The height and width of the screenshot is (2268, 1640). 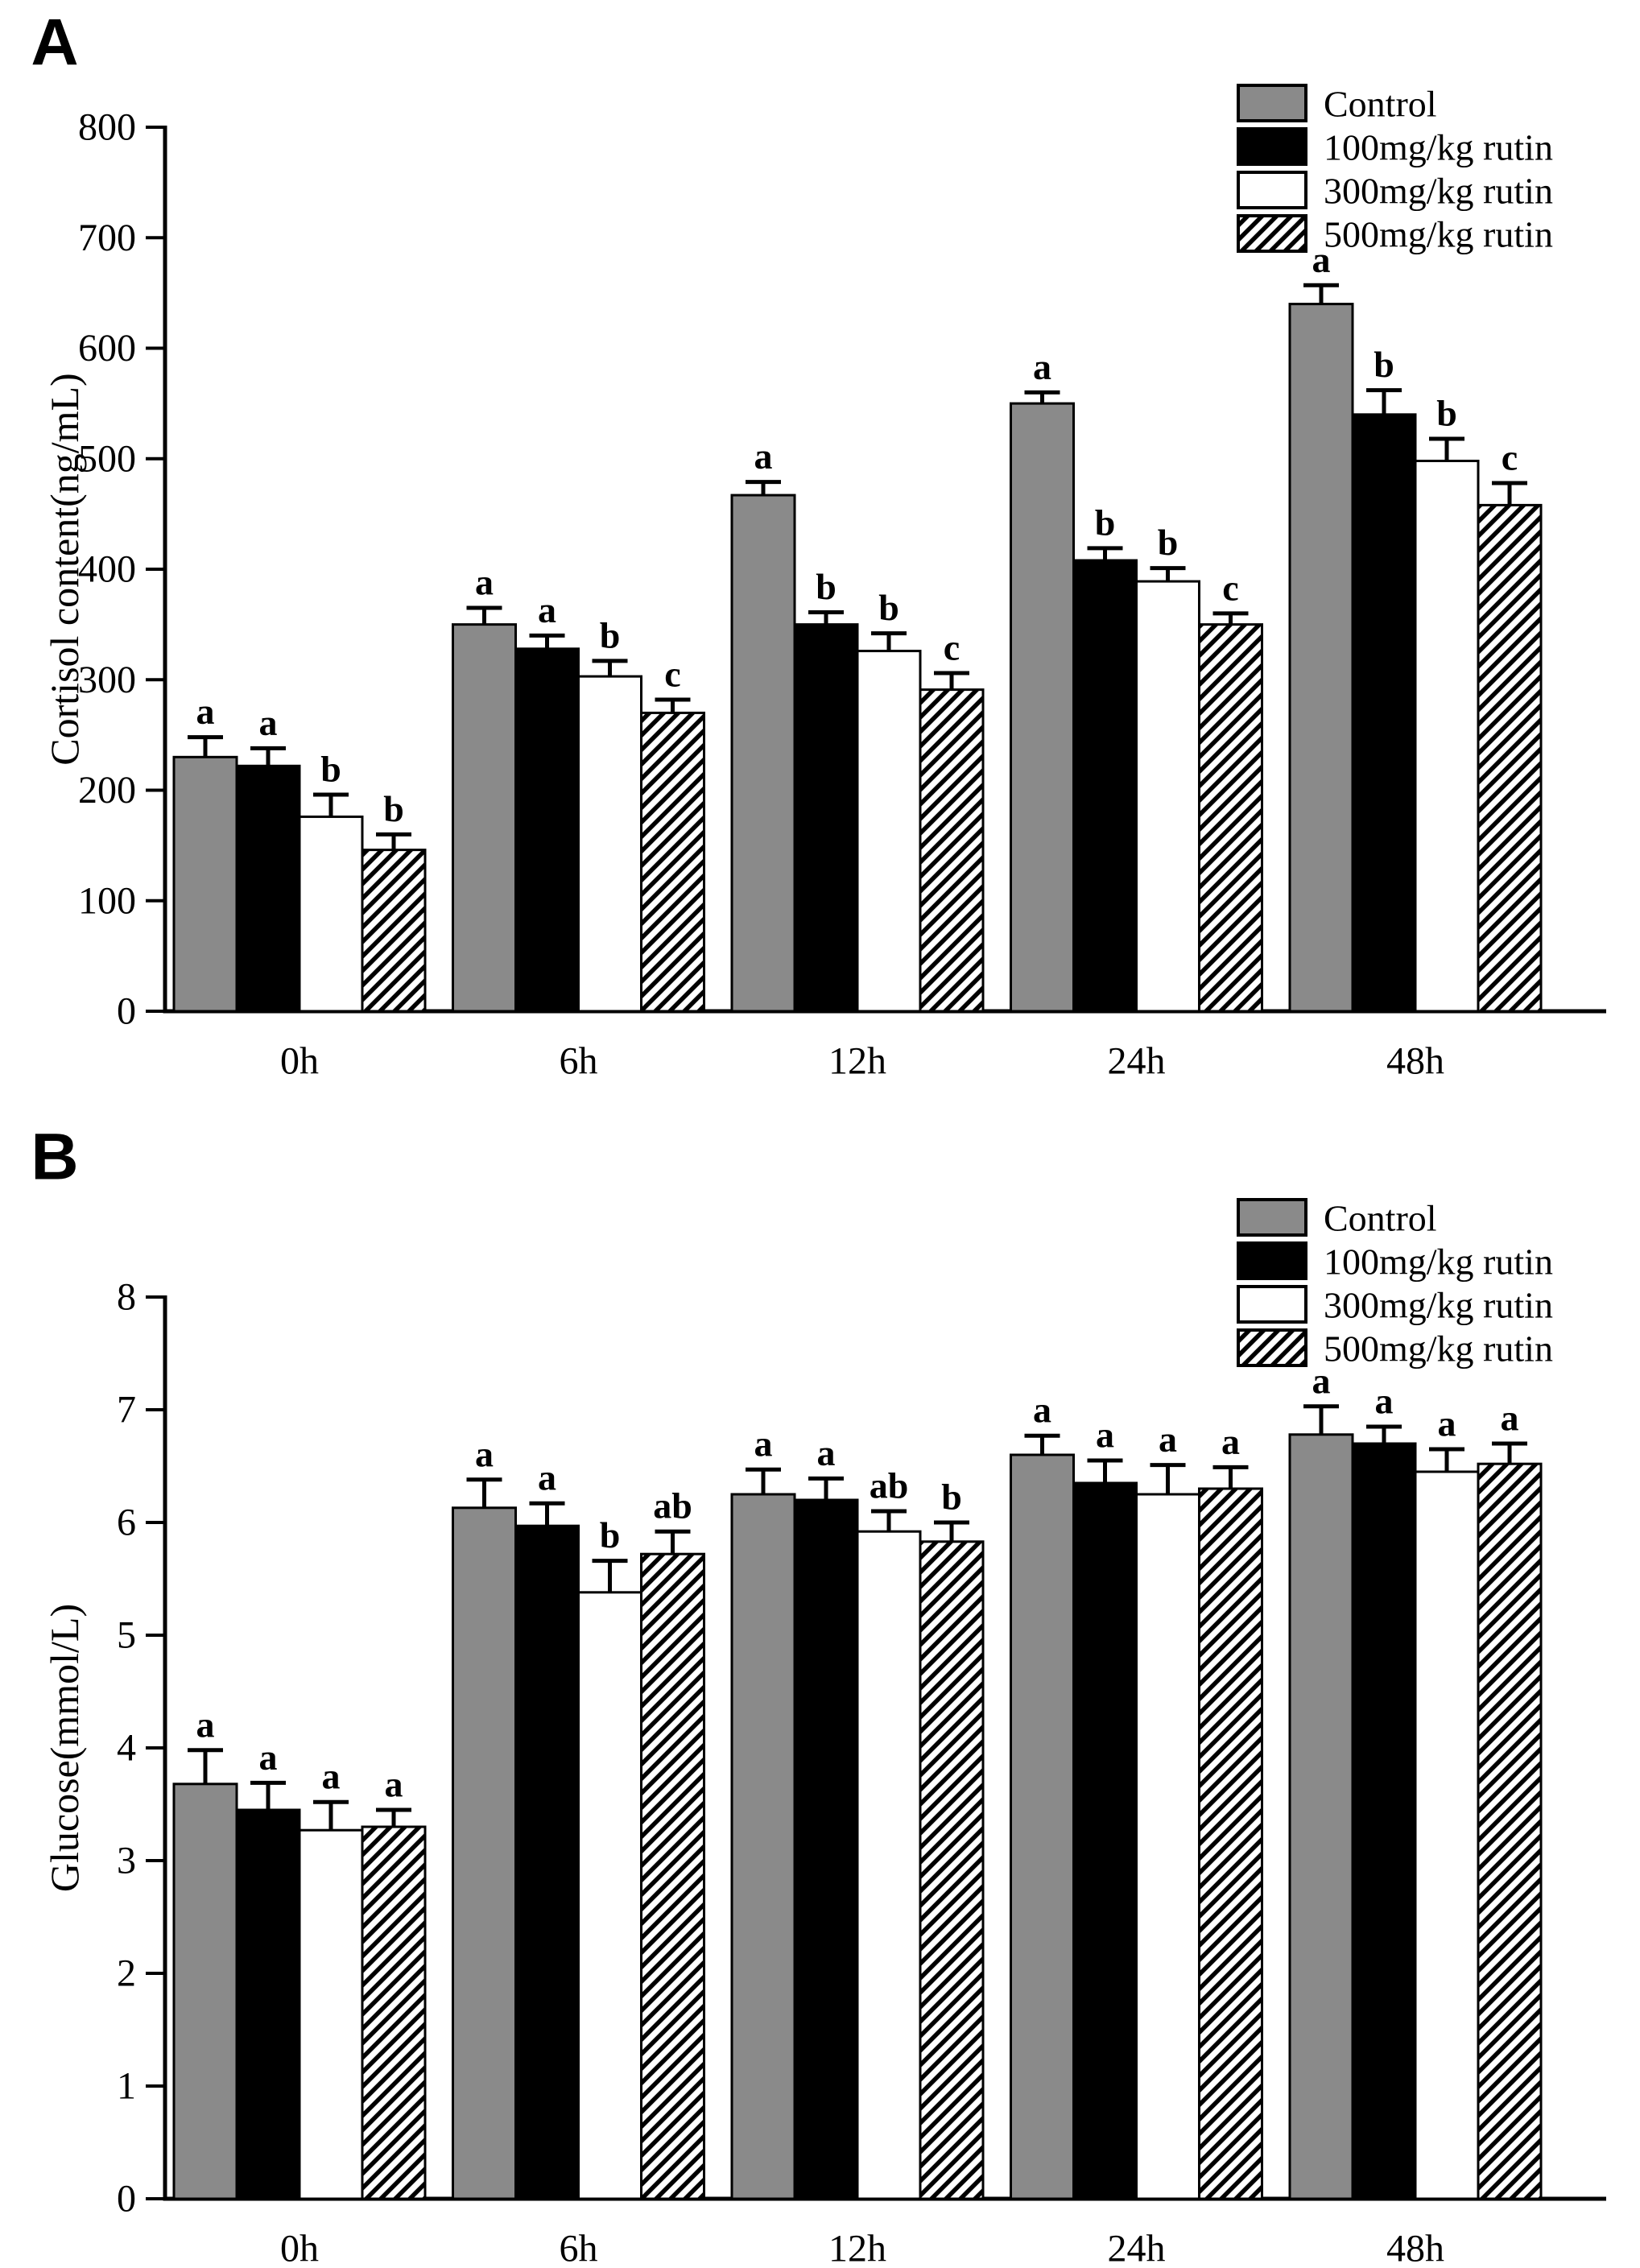 What do you see at coordinates (1438, 1348) in the screenshot?
I see `legend-label: 500mg/kg rutin` at bounding box center [1438, 1348].